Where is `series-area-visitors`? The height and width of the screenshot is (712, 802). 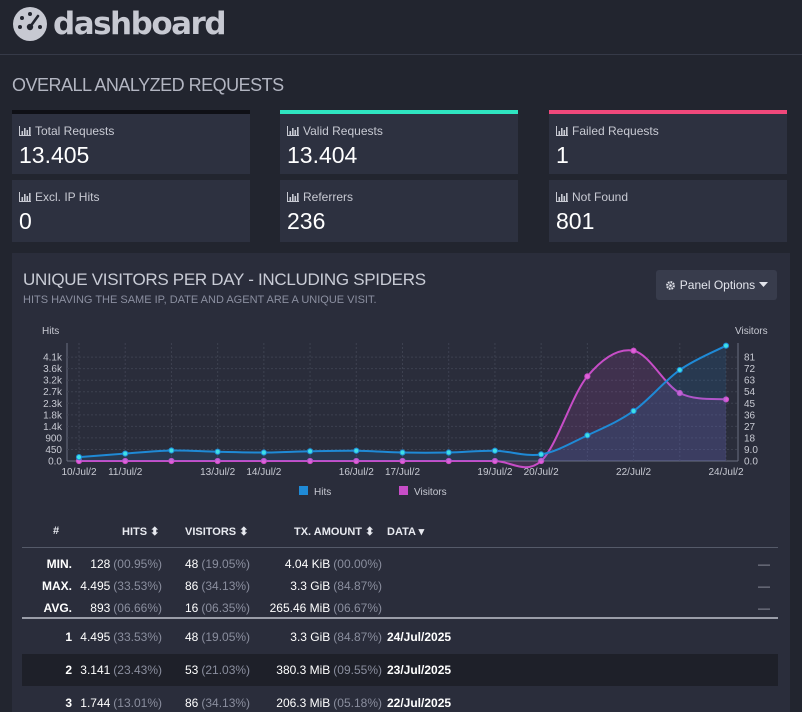
series-area-visitors is located at coordinates (402, 409).